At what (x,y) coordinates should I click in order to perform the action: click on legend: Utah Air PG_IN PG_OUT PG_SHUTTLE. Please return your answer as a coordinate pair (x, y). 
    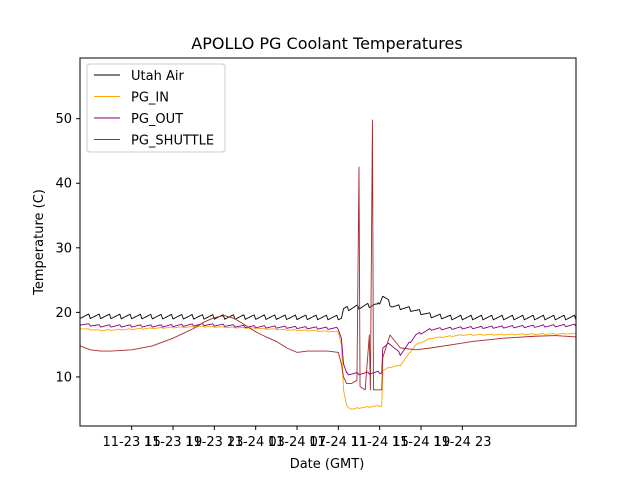
    Looking at the image, I should click on (156, 108).